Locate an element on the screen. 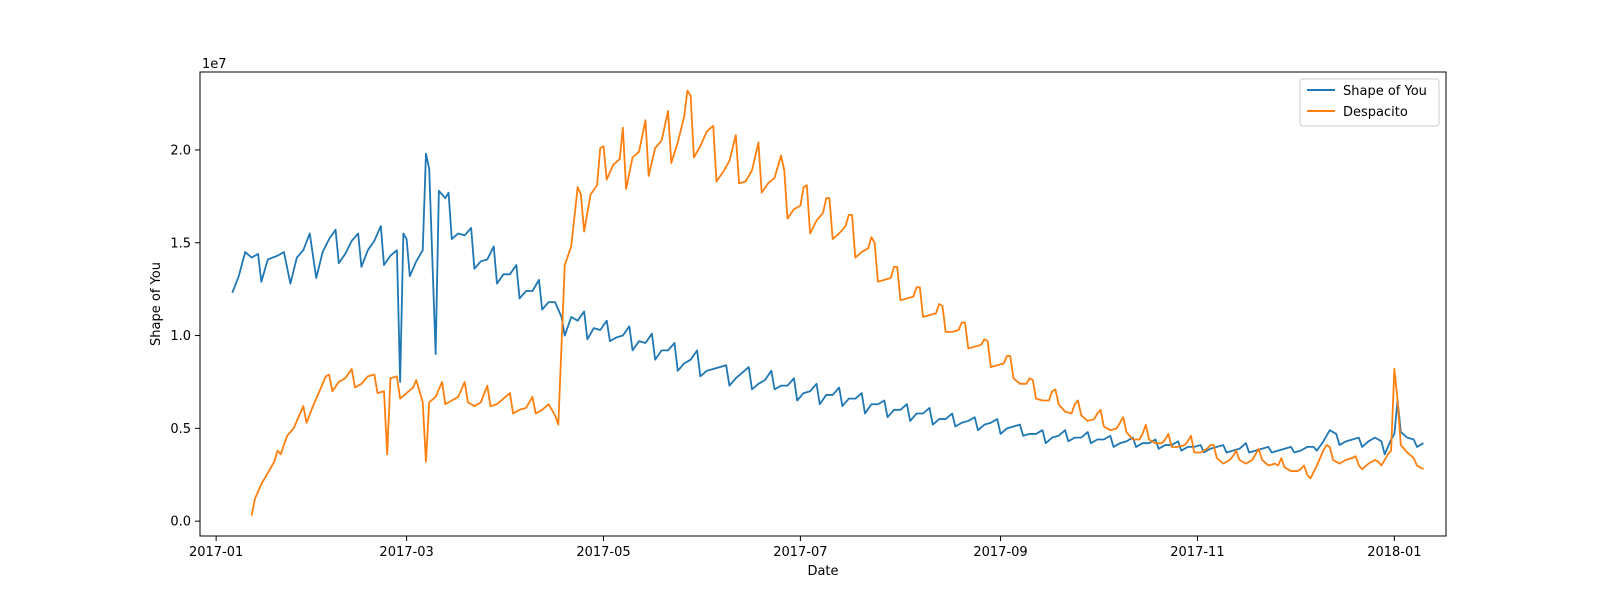  y-axis-multiplier: 1e7 is located at coordinates (214, 64).